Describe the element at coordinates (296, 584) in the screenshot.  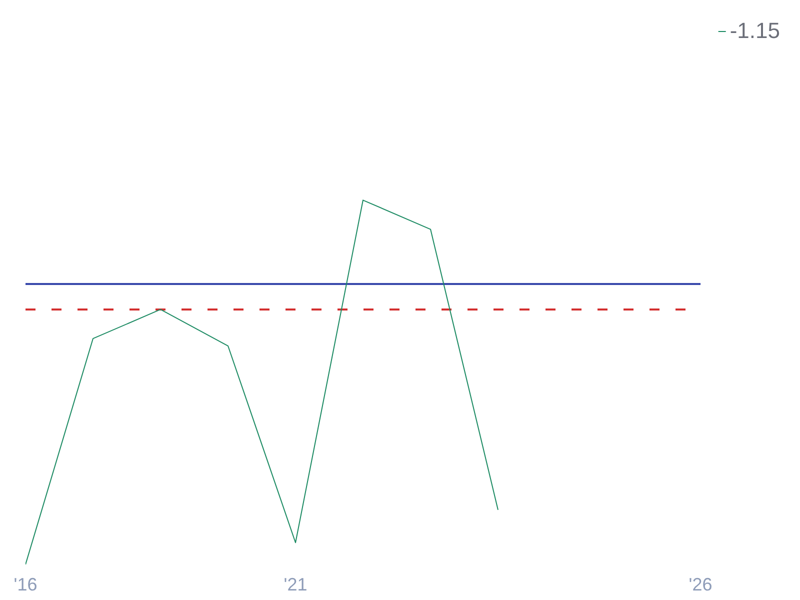
I see `x-tick-label: '21` at that location.